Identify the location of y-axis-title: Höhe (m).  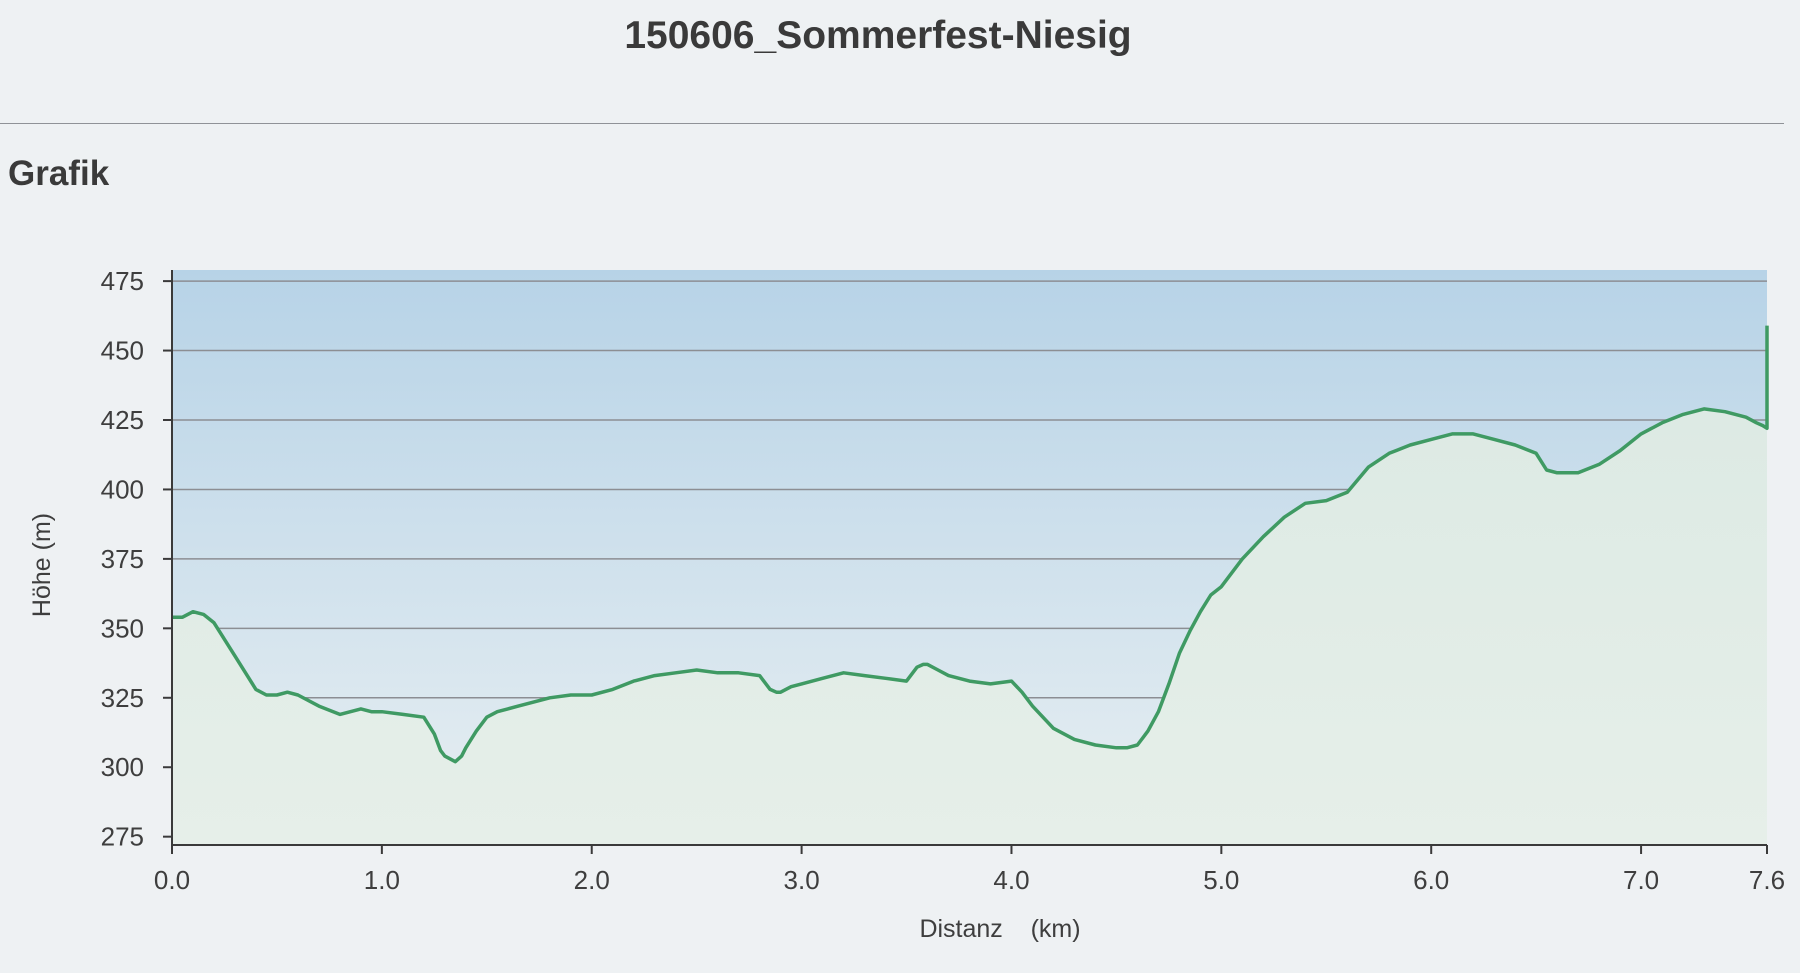
(42, 565).